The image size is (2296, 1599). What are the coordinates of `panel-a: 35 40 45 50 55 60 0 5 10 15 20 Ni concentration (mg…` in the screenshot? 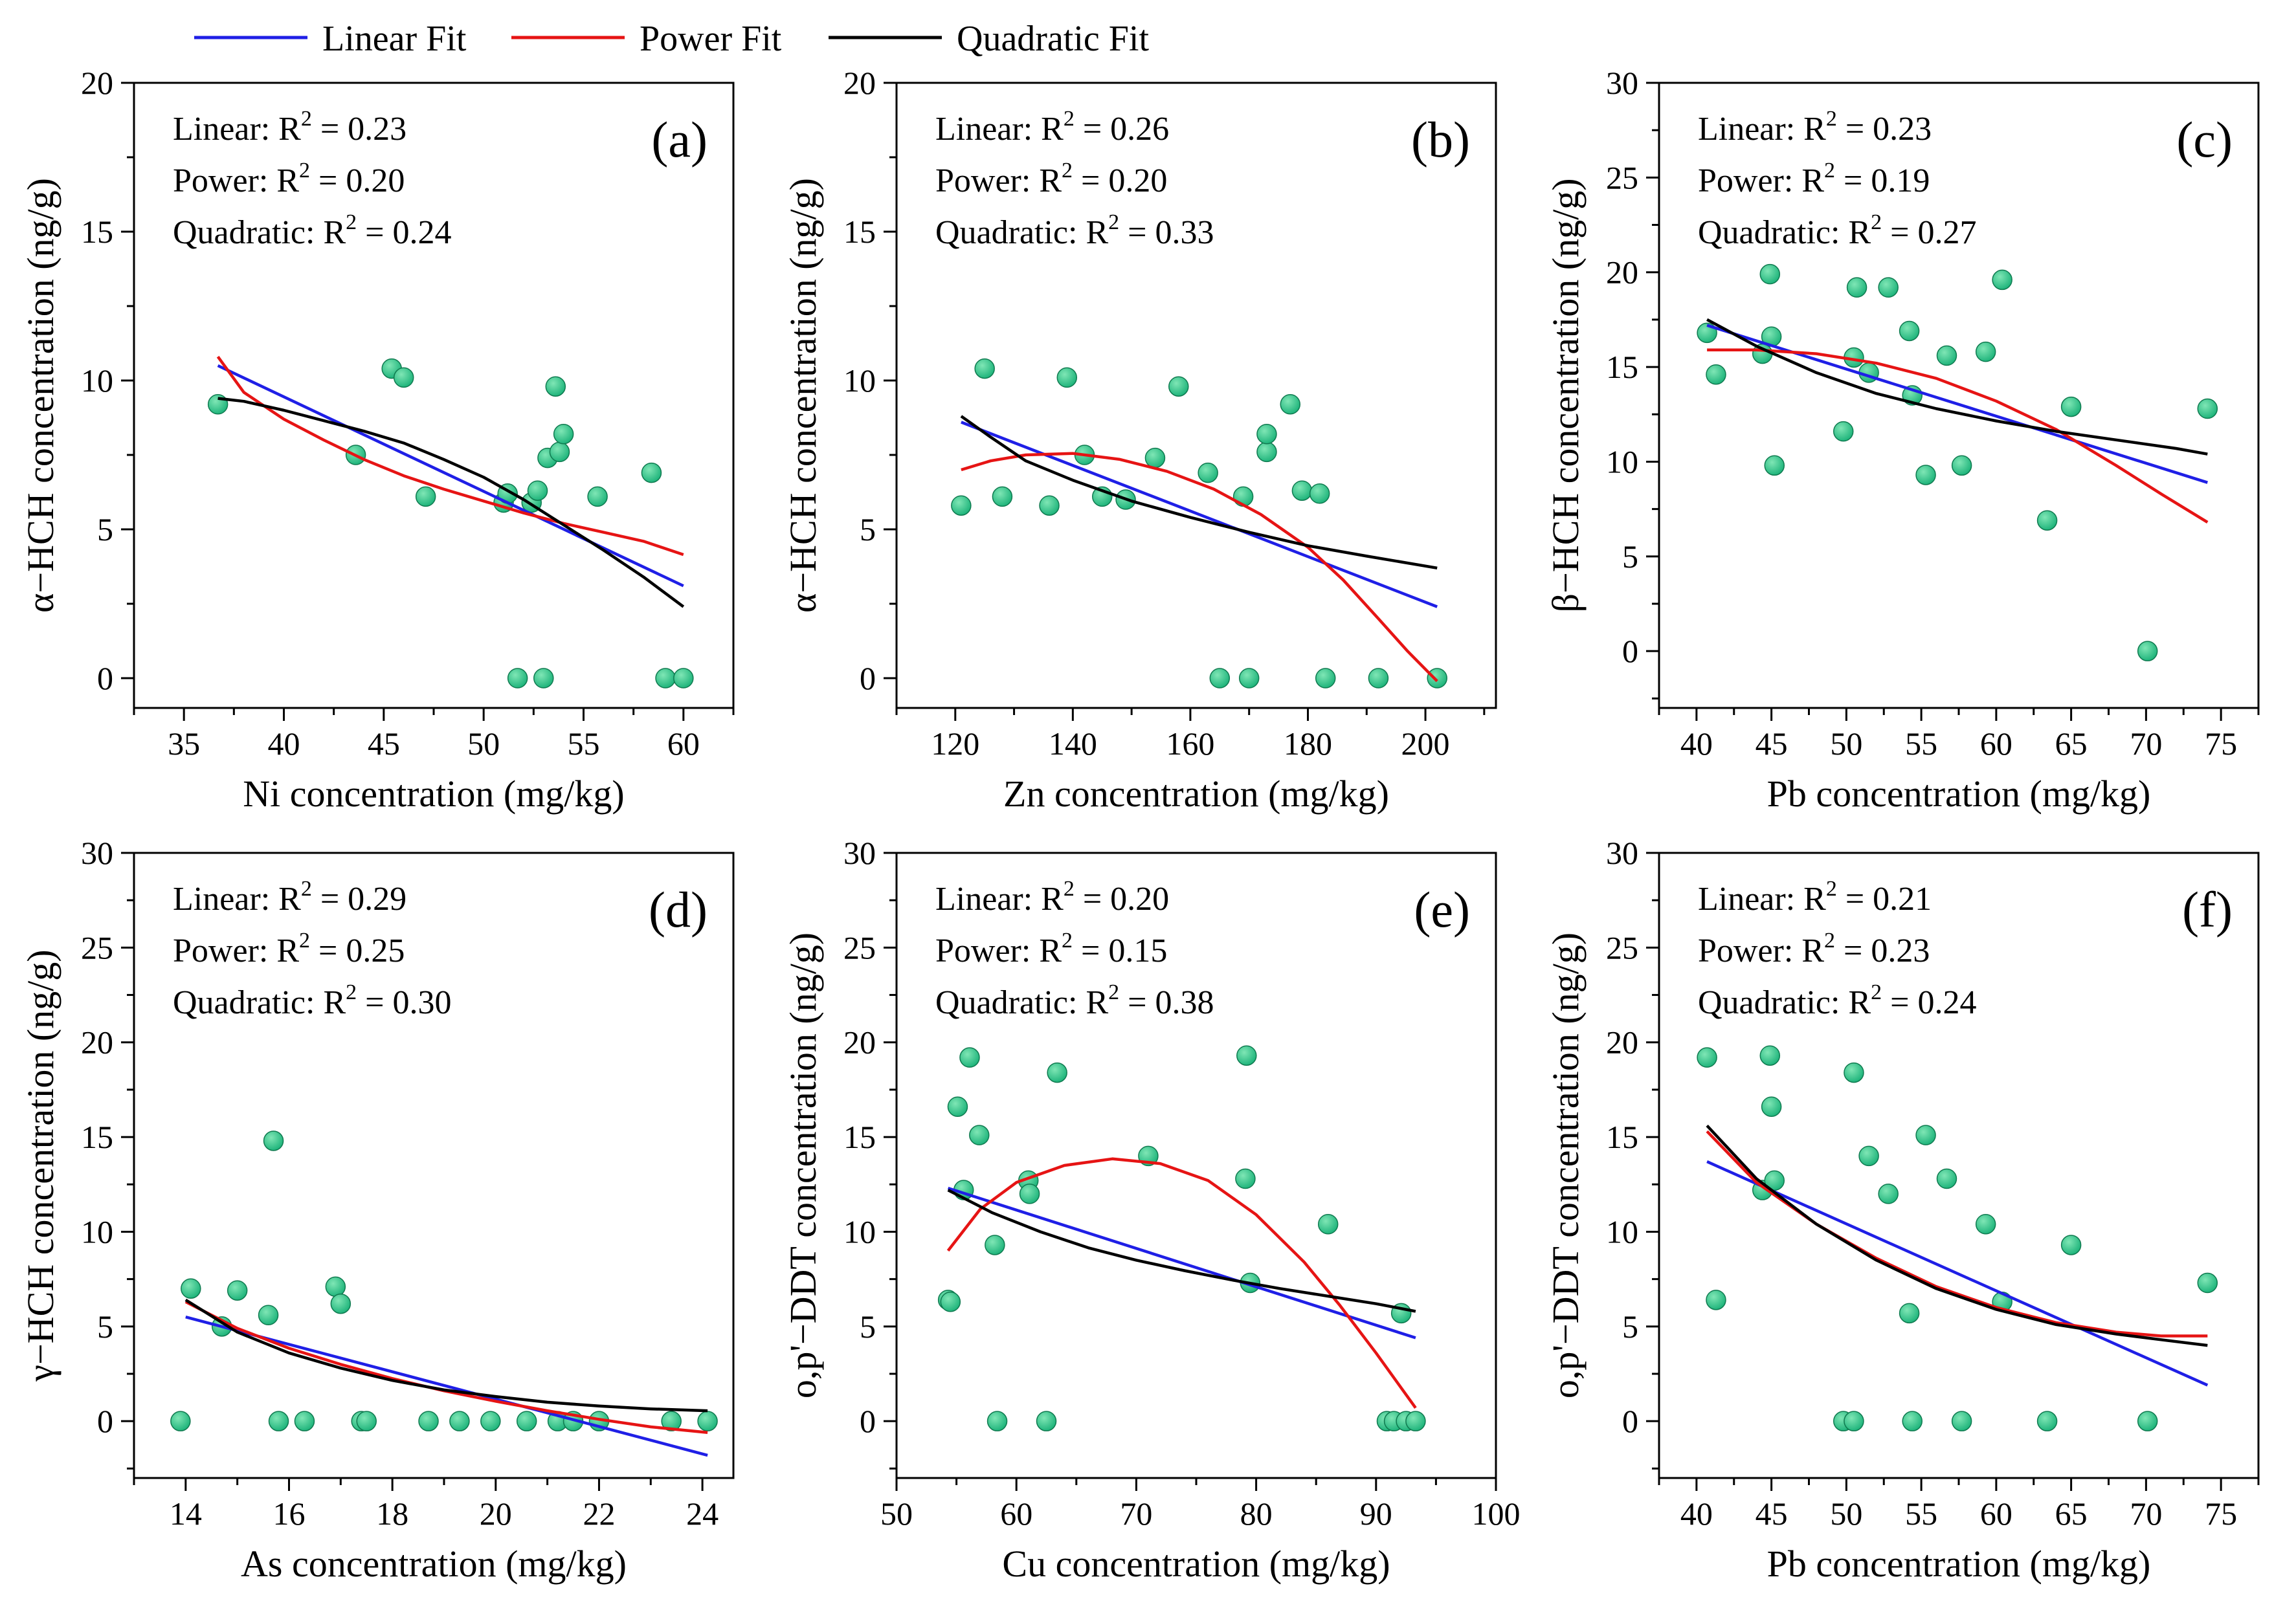 It's located at (377, 440).